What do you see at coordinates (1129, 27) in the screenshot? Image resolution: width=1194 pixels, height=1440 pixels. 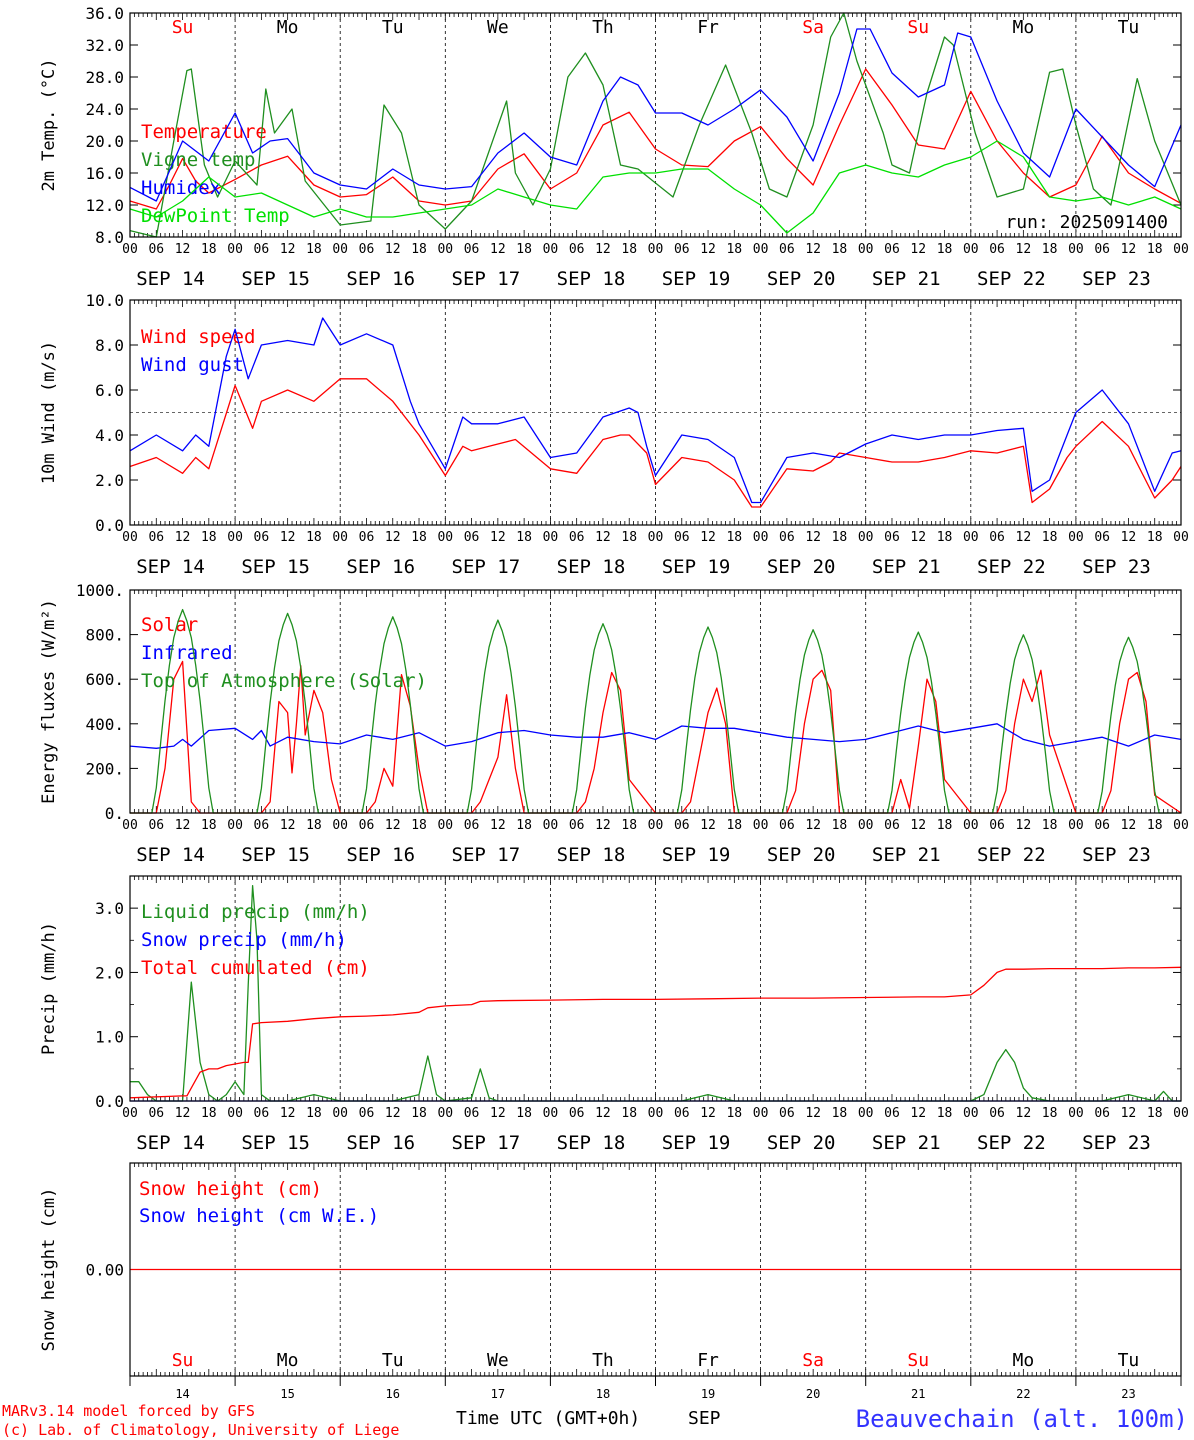 I see `day-of-week-label: Tu` at bounding box center [1129, 27].